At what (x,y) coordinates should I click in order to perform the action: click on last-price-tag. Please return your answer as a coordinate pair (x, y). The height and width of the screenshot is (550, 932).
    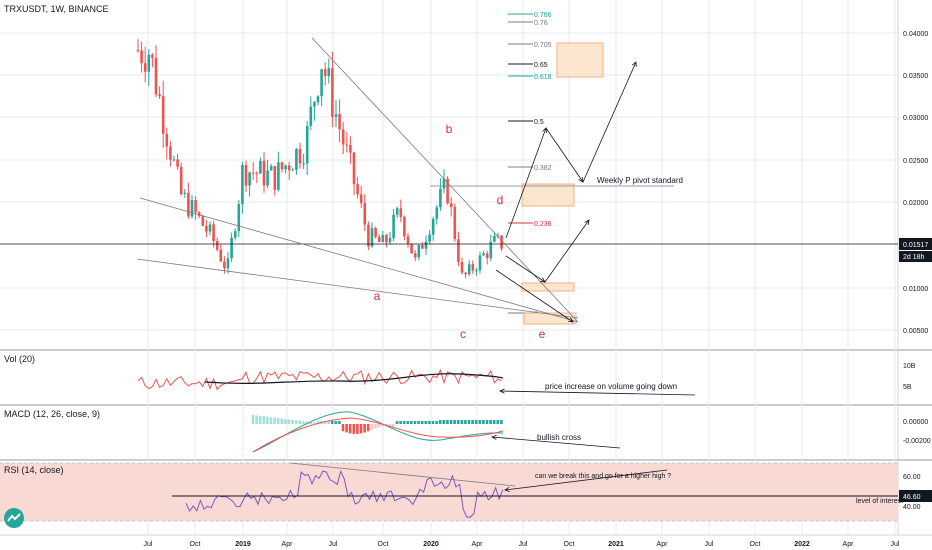
    Looking at the image, I should click on (915, 244).